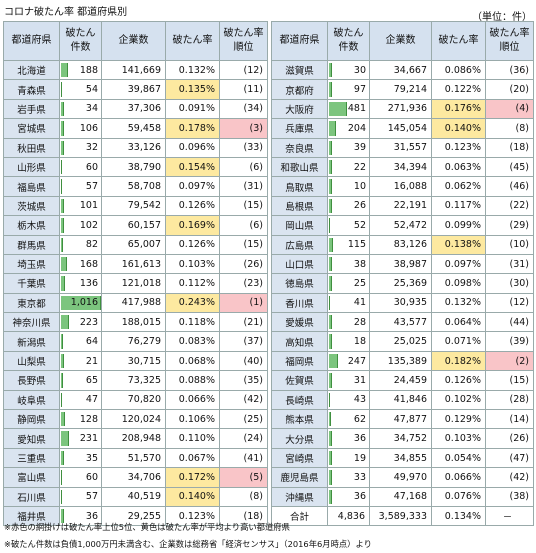  I want to click on pref-name: 沖縄県, so click(299, 496).